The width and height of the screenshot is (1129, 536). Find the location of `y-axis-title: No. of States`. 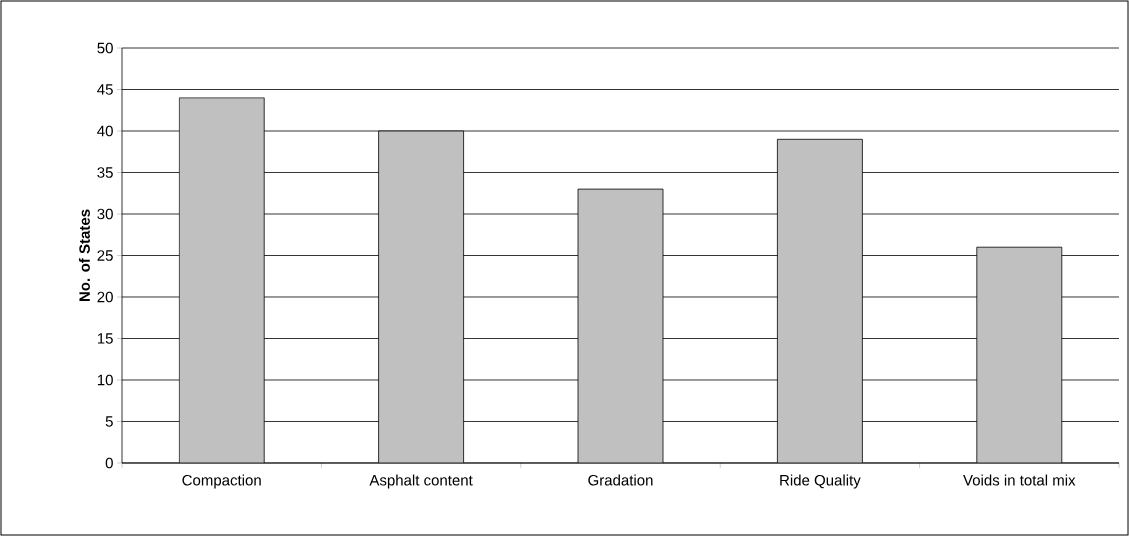

y-axis-title: No. of States is located at coordinates (84, 255).